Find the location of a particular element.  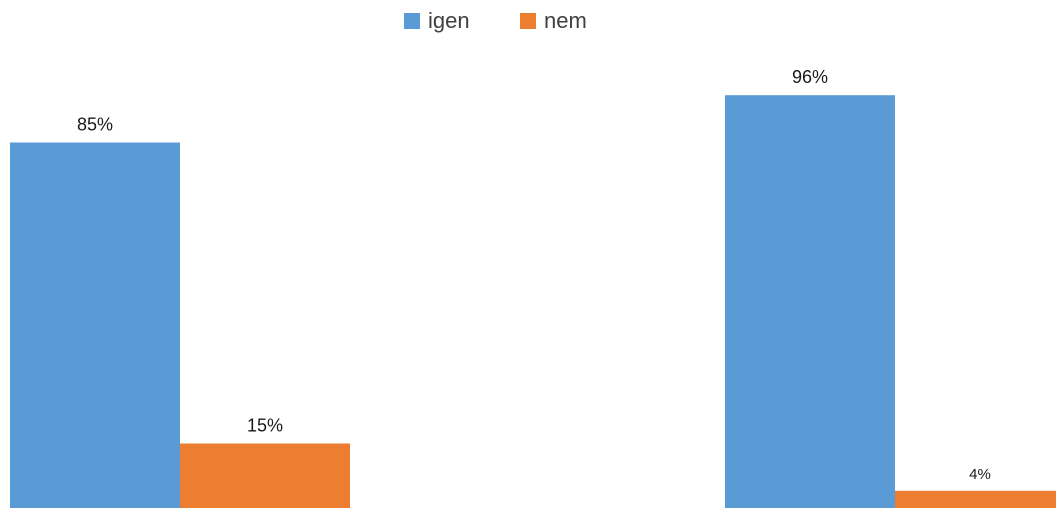

data-label-igen-1: 85% is located at coordinates (95, 125).